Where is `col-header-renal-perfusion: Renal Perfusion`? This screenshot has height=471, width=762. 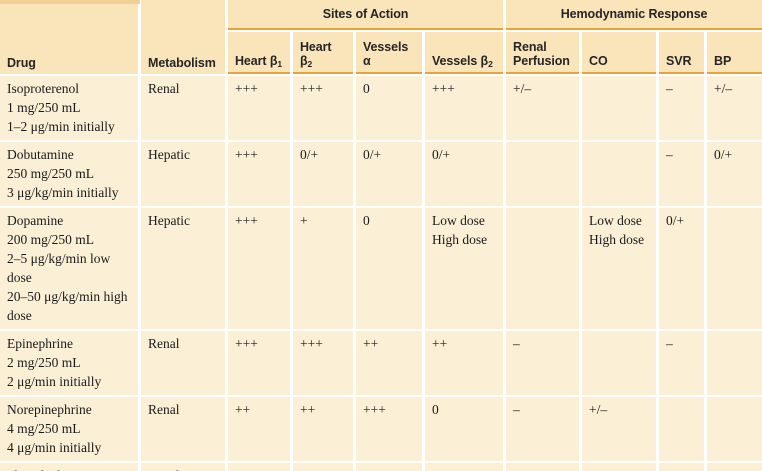 col-header-renal-perfusion: Renal Perfusion is located at coordinates (543, 53).